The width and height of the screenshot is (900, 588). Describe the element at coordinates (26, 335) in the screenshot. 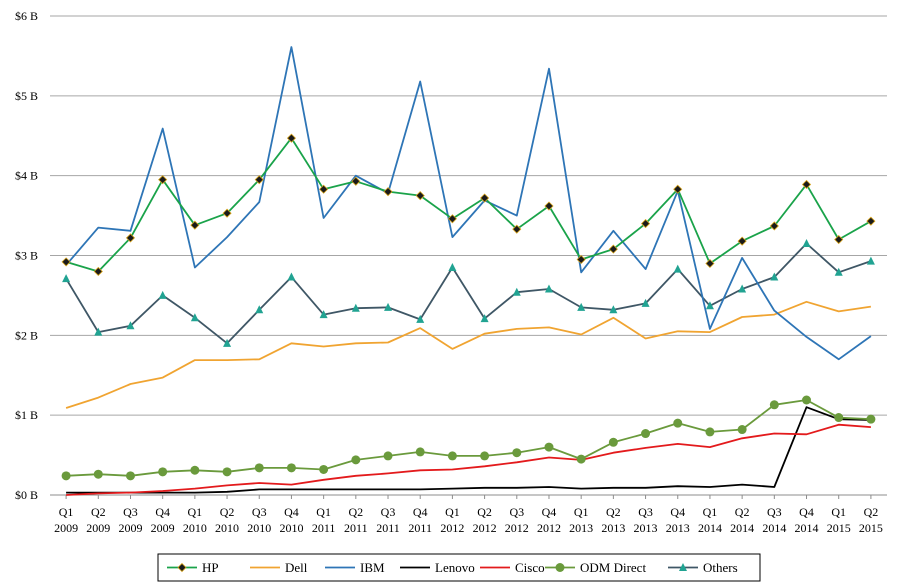

I see `y-tick-label: $2 B` at that location.